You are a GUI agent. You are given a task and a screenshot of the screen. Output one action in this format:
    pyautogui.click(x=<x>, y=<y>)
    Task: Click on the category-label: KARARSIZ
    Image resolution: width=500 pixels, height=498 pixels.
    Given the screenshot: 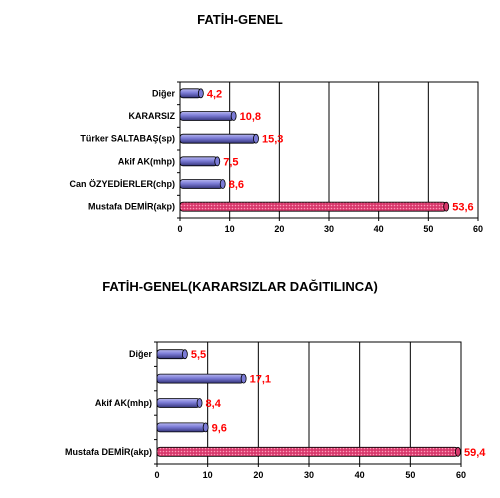 What is the action you would take?
    pyautogui.click(x=152, y=116)
    